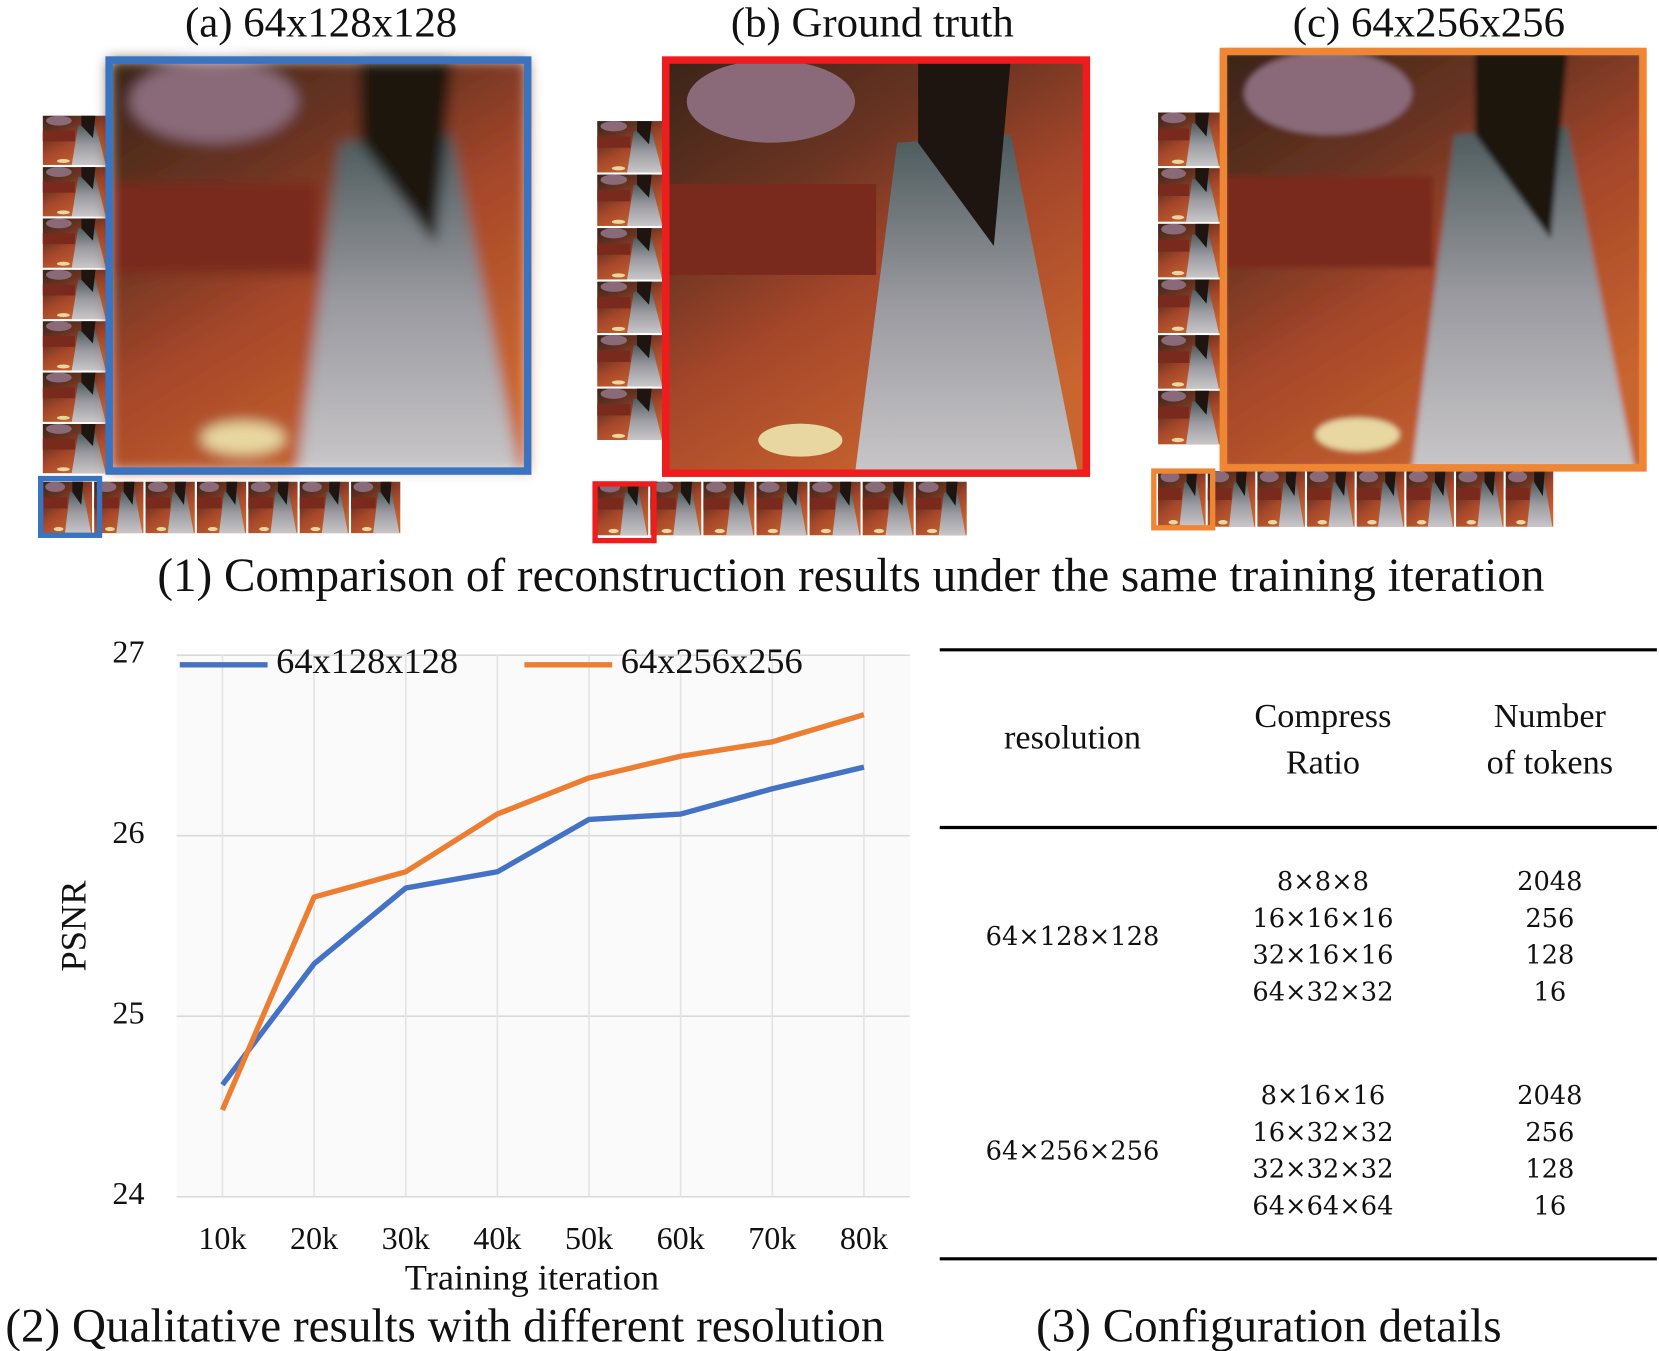 The width and height of the screenshot is (1659, 1351). I want to click on table-cell: 16×32×32, so click(1322, 1133).